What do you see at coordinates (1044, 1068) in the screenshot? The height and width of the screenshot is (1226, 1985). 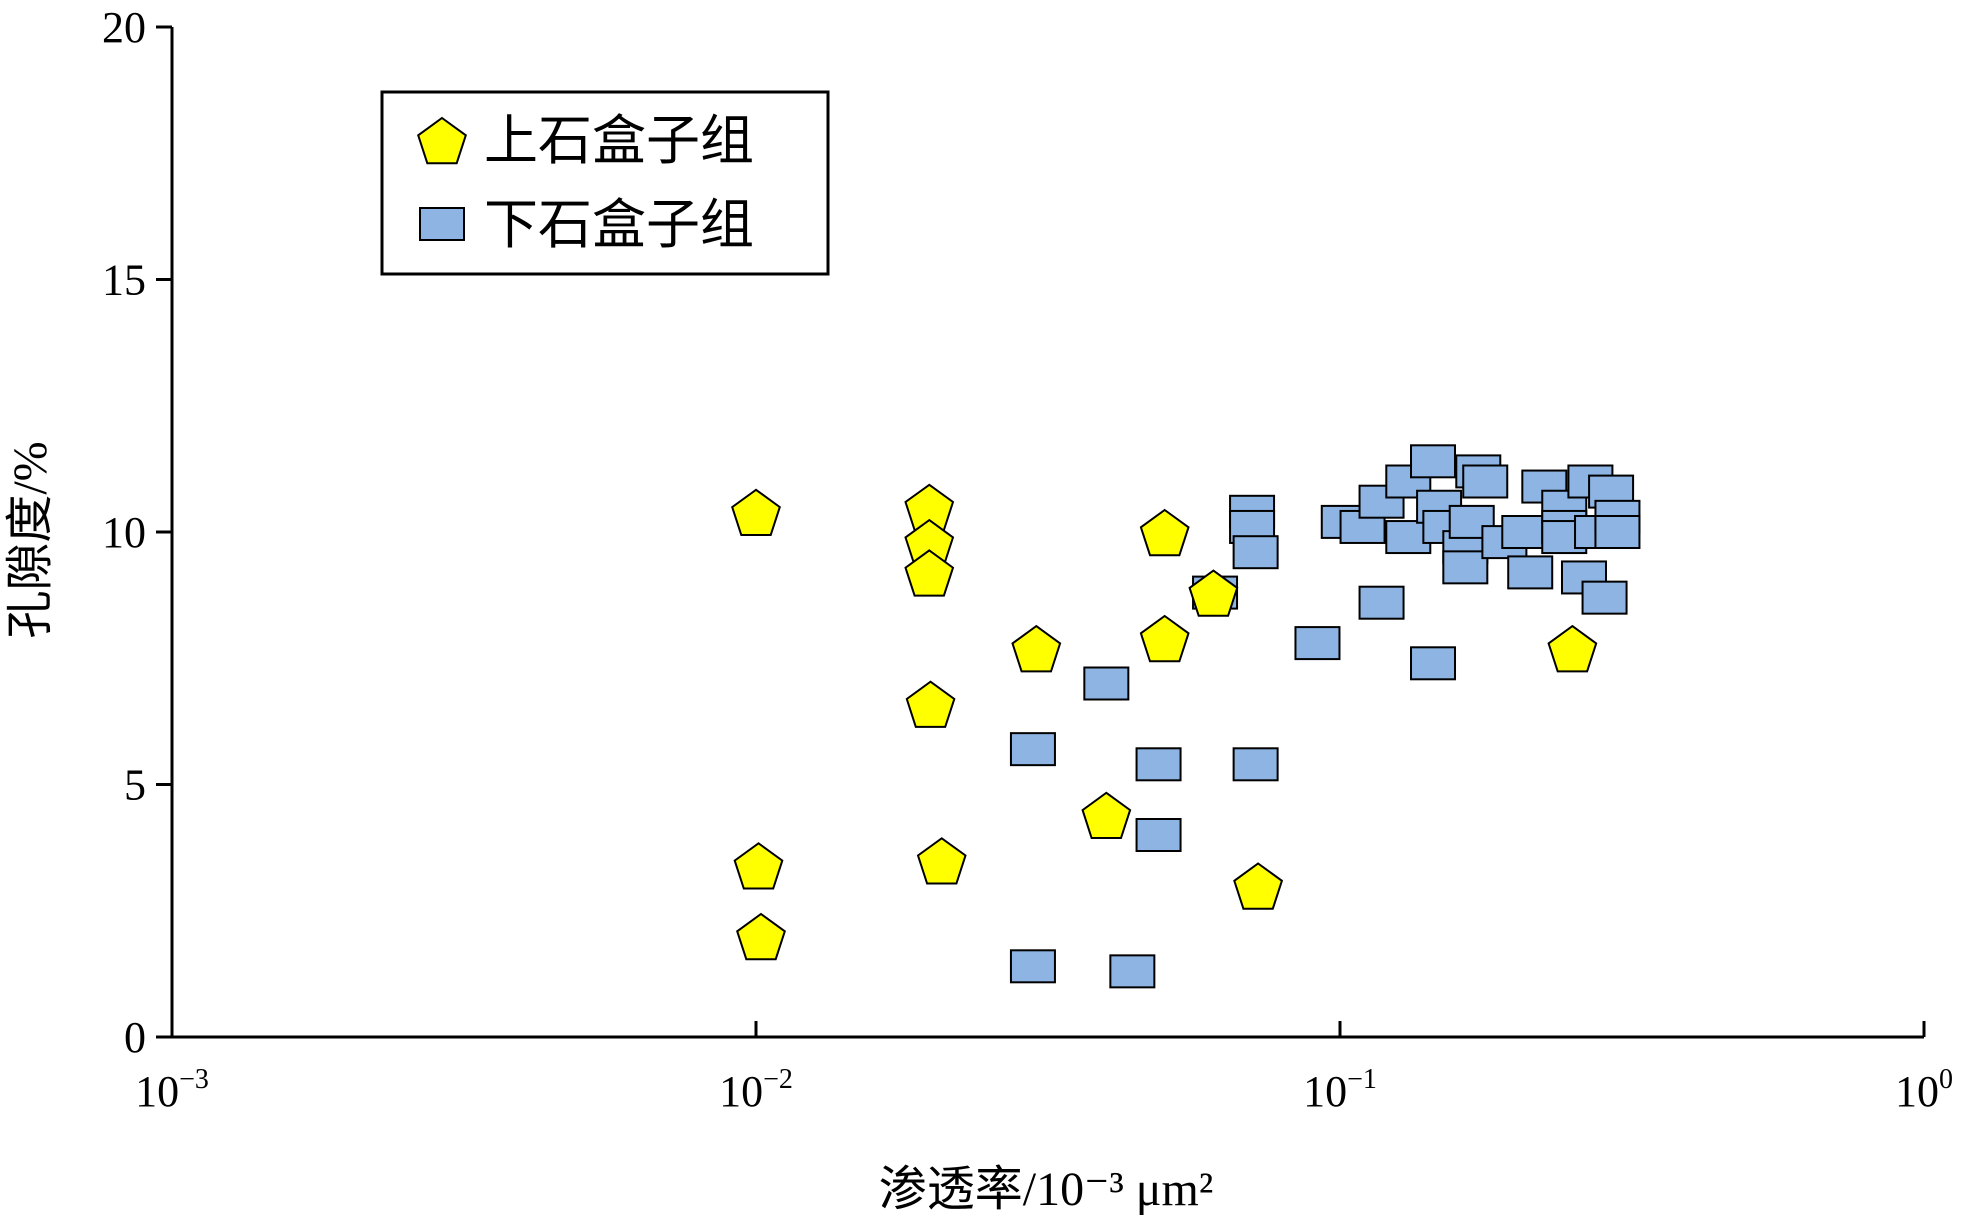 I see `x-axis-ticks: 10⁻³ 10⁻² 10⁻¹ 10⁰` at bounding box center [1044, 1068].